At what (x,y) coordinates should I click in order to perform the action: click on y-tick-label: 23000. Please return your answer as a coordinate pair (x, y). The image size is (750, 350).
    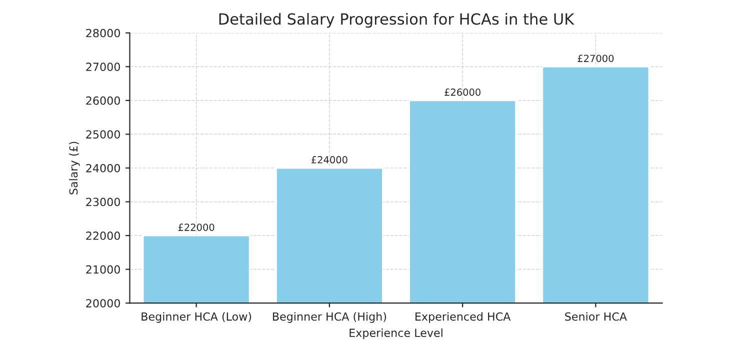
    Looking at the image, I should click on (103, 202).